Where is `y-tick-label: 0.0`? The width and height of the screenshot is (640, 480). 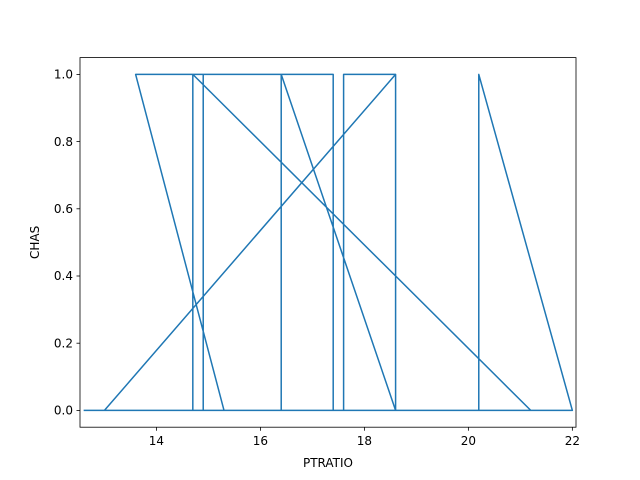
y-tick-label: 0.0 is located at coordinates (63, 411).